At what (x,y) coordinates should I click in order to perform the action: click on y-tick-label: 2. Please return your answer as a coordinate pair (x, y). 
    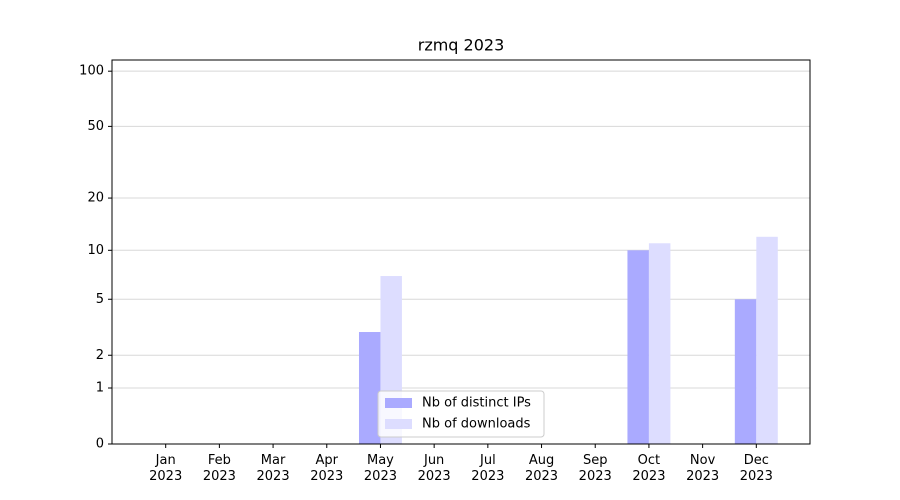
    Looking at the image, I should click on (100, 355).